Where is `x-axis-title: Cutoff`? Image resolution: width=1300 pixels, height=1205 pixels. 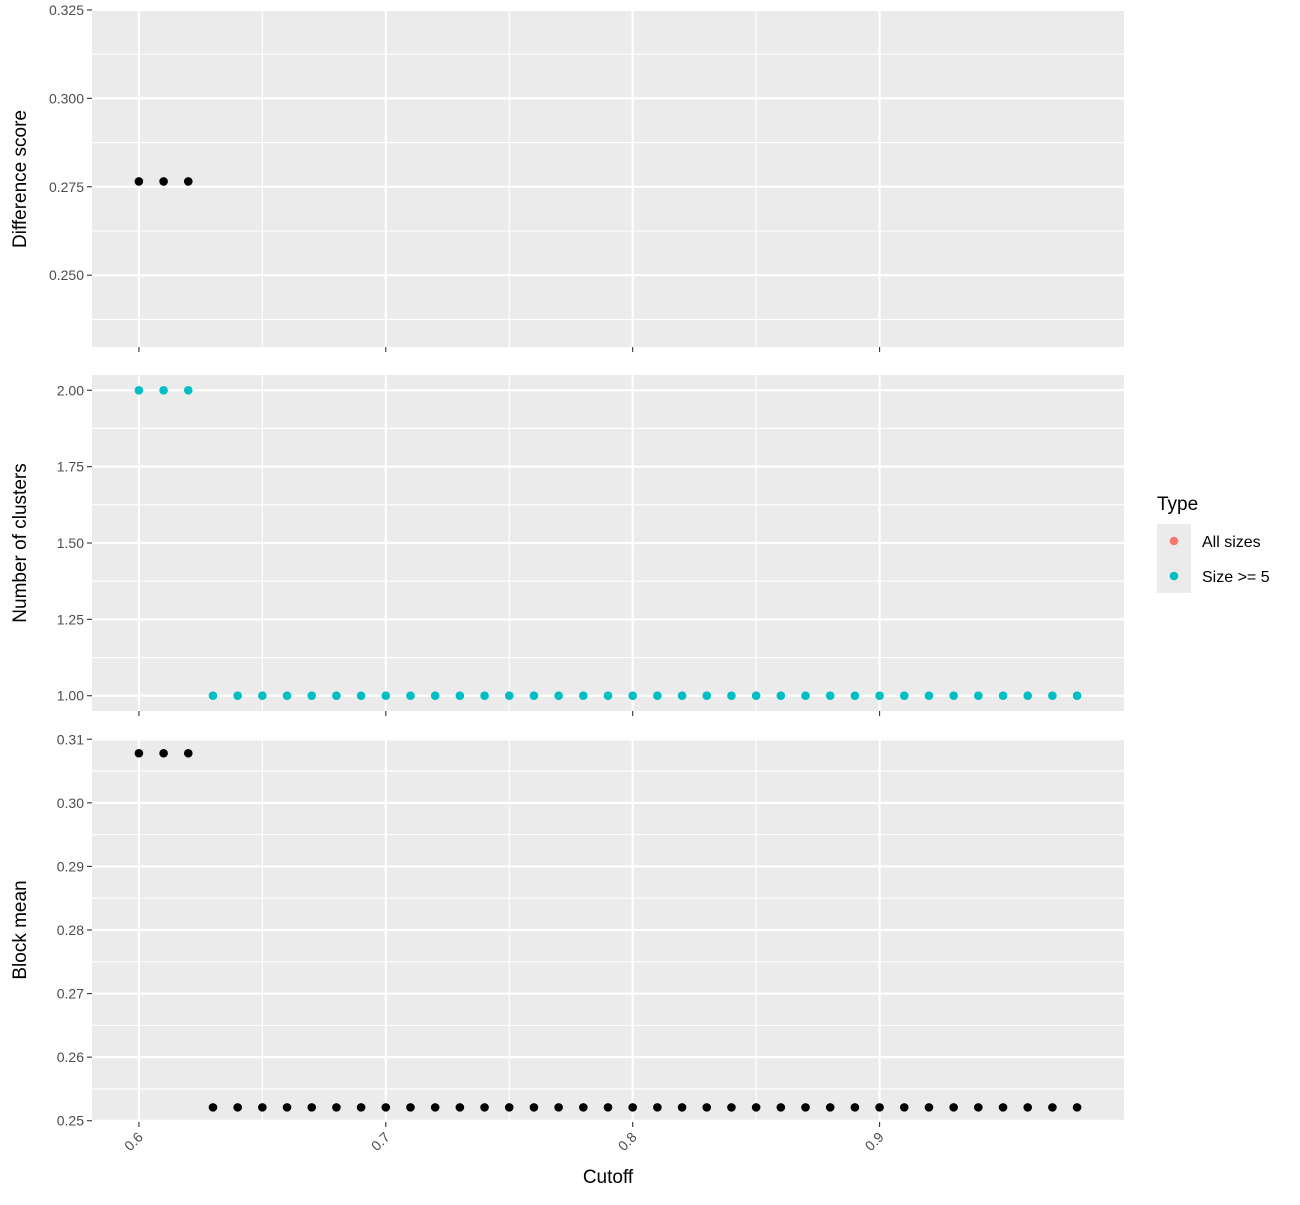 x-axis-title: Cutoff is located at coordinates (608, 1177).